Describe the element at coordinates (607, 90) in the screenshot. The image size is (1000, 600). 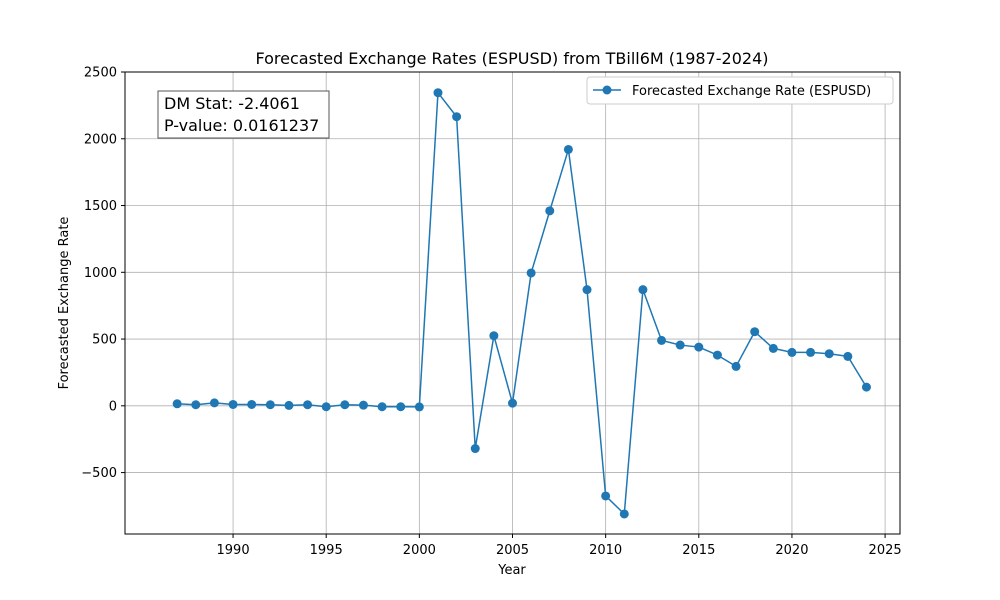
I see `legend-marker-swatch` at that location.